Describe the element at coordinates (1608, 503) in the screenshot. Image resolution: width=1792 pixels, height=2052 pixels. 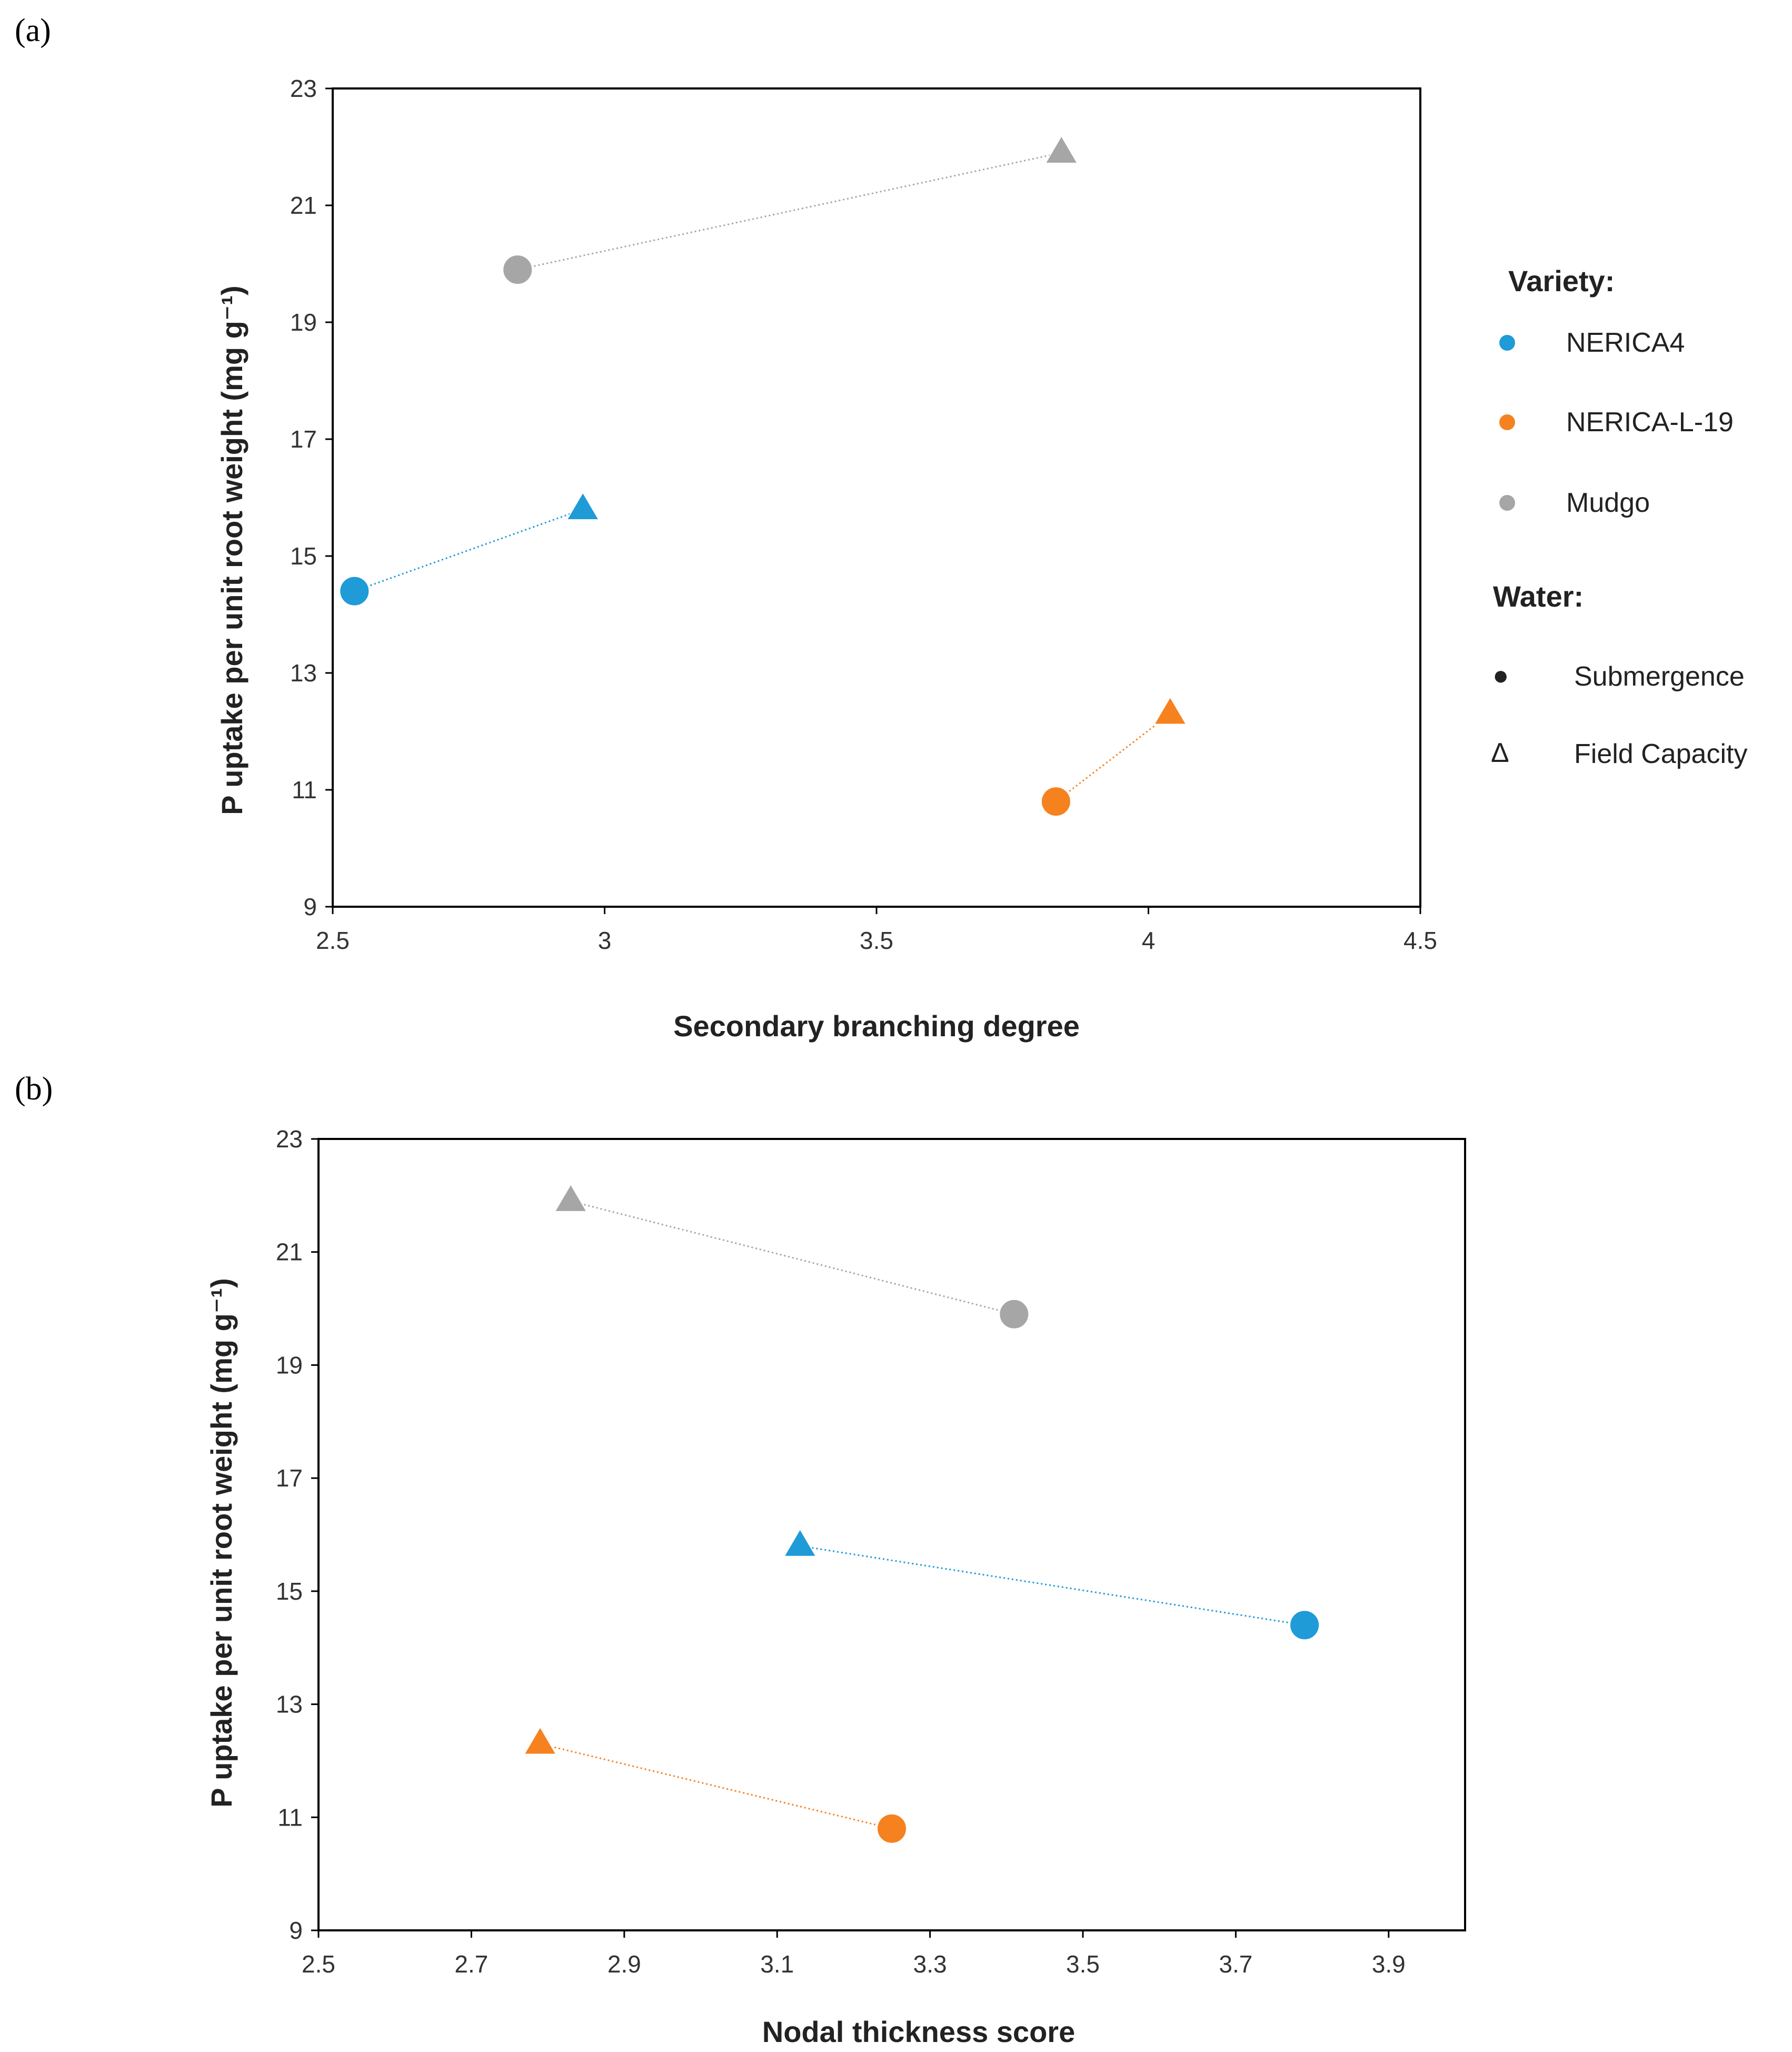
I see `legend-label-mudgo: Mudgo` at that location.